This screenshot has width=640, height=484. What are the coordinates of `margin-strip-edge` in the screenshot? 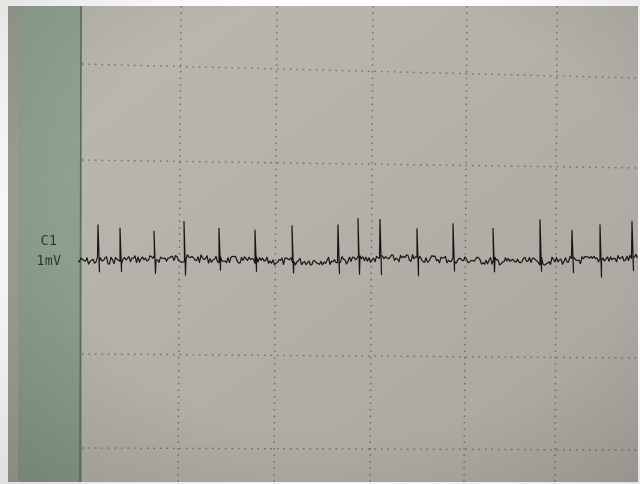 It's located at (80, 244).